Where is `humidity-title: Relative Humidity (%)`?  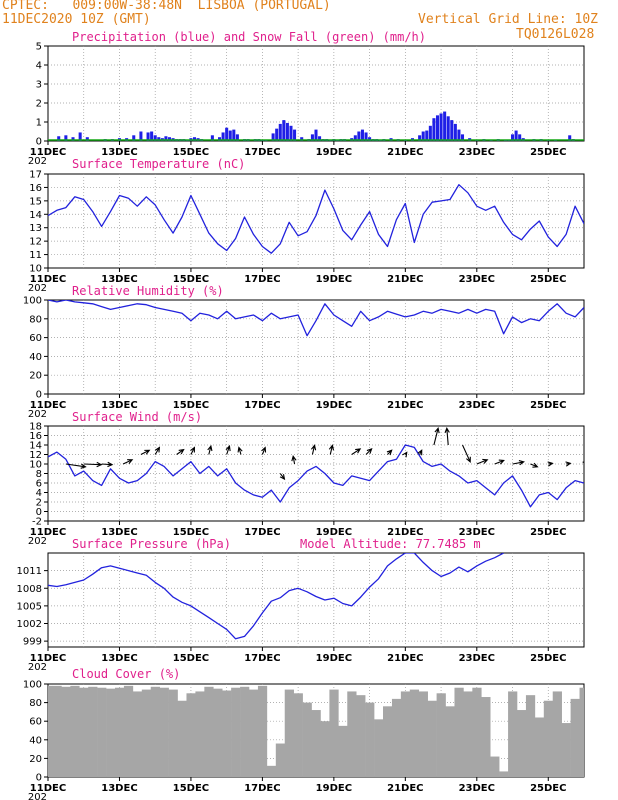
humidity-title: Relative Humidity (%) is located at coordinates (148, 291).